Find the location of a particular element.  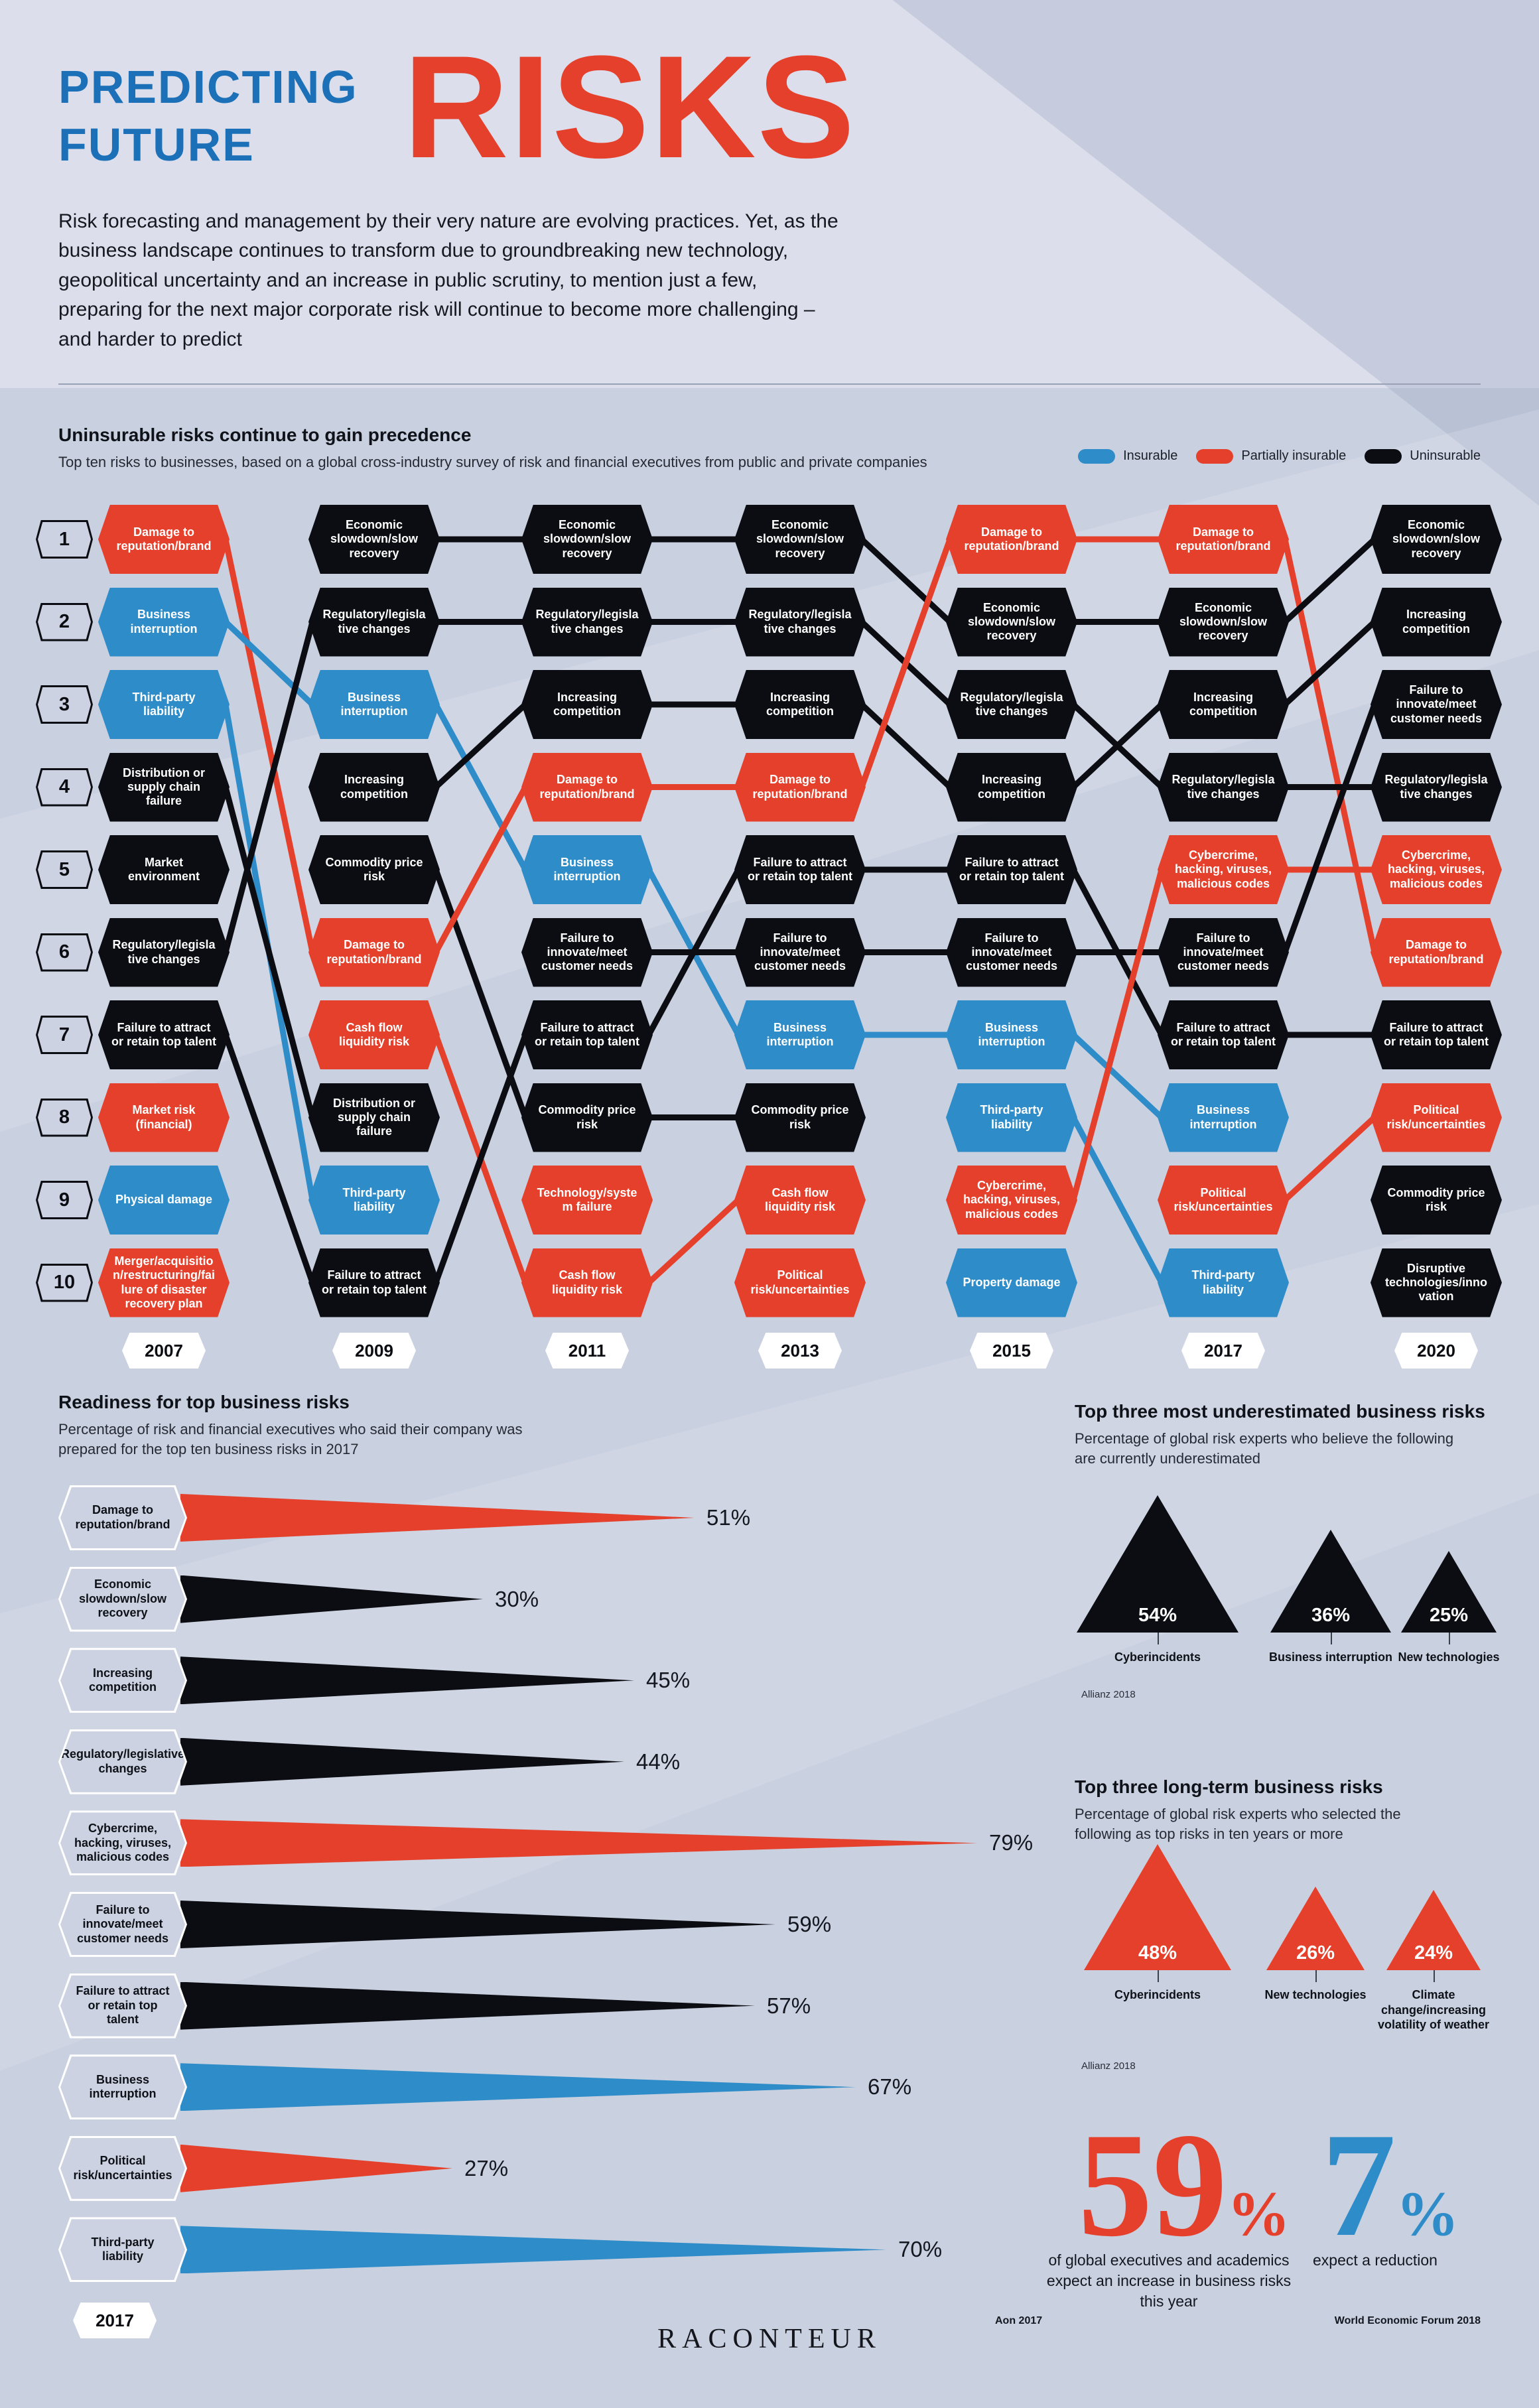

big-increase-percent-sign: % is located at coordinates (1258, 2213).